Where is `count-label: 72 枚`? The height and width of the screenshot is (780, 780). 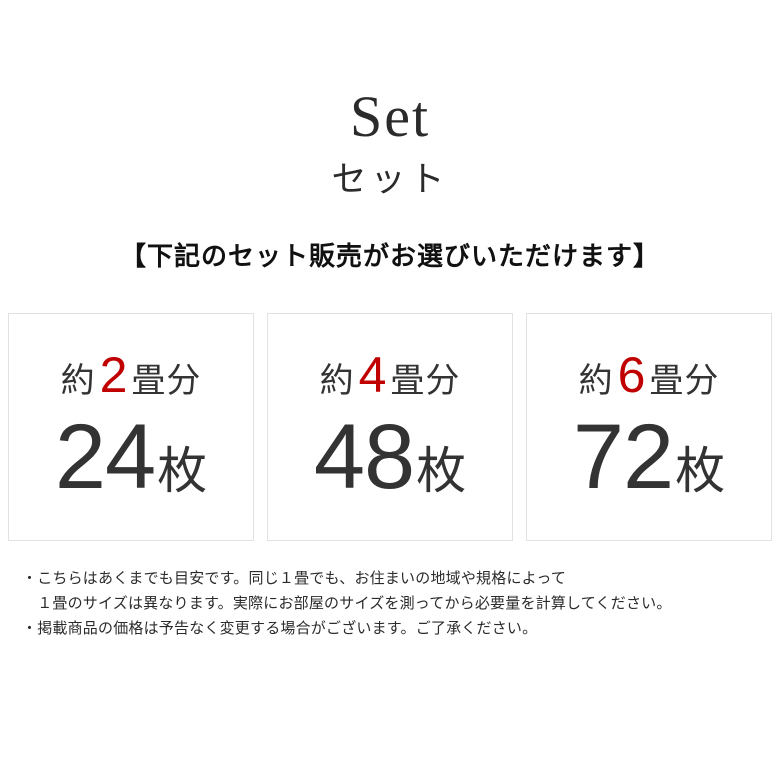
count-label: 72 枚 is located at coordinates (649, 457).